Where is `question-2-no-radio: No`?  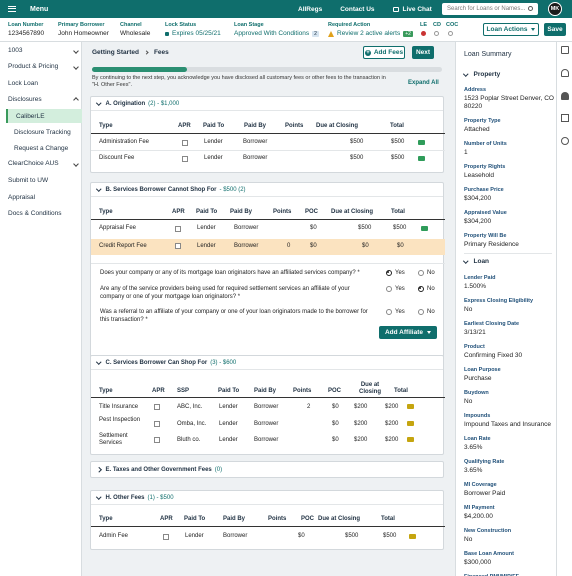 question-2-no-radio: No is located at coordinates (426, 289).